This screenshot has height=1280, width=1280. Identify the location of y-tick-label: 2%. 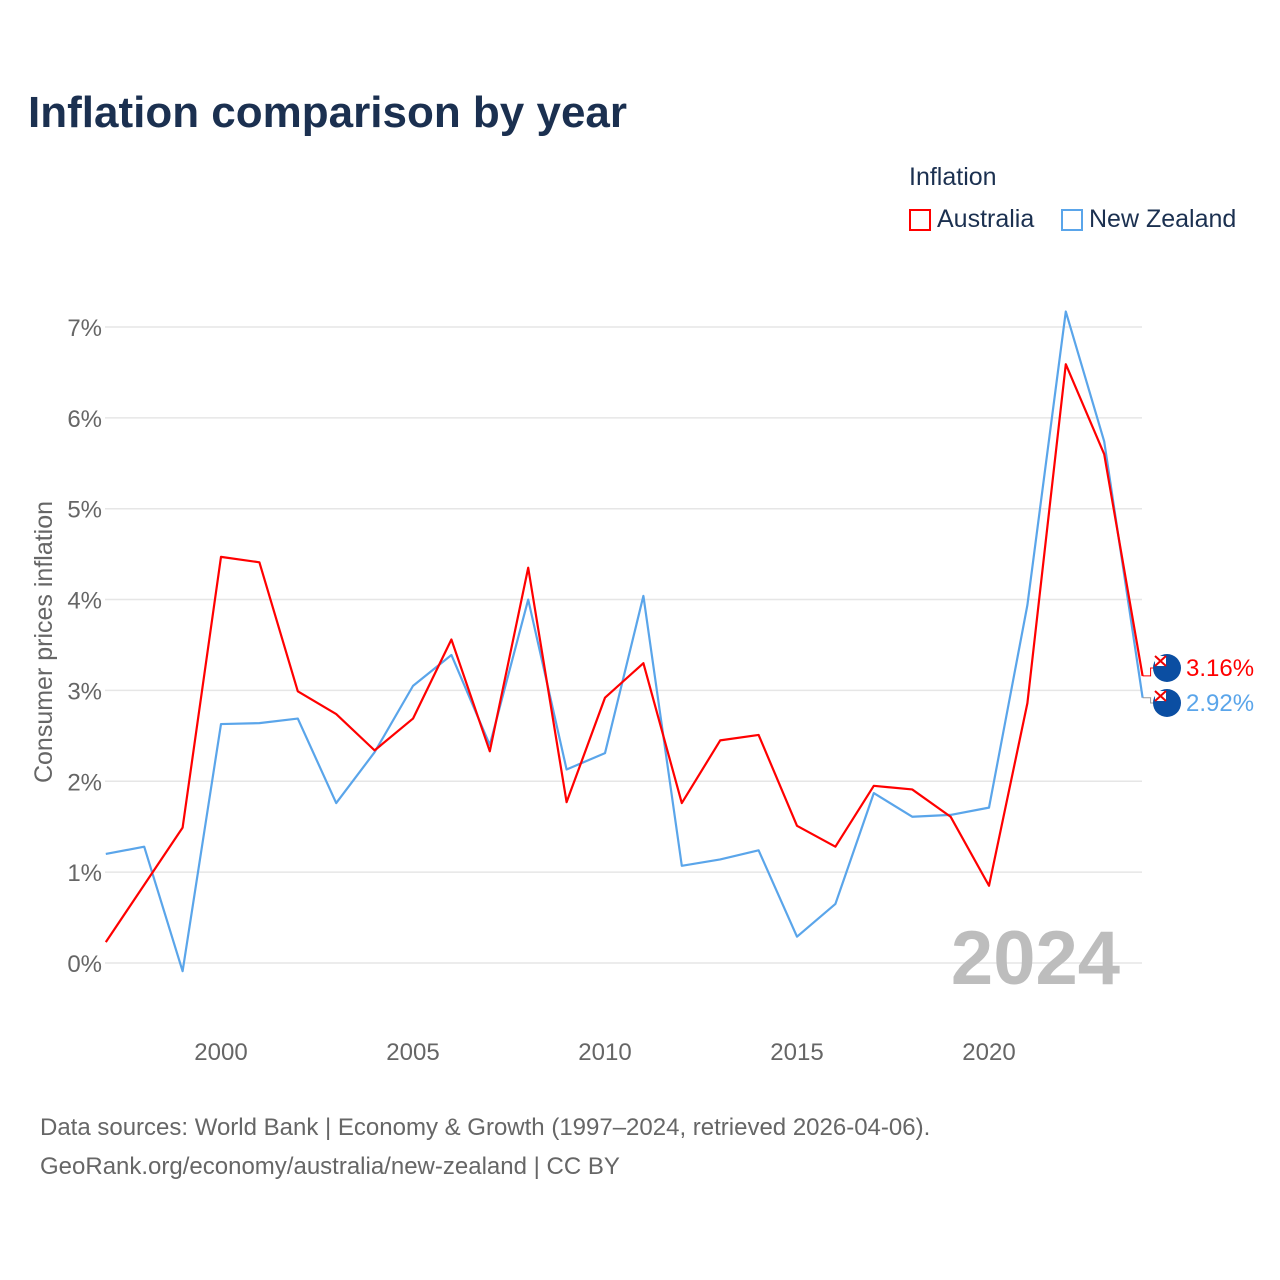
(84, 782).